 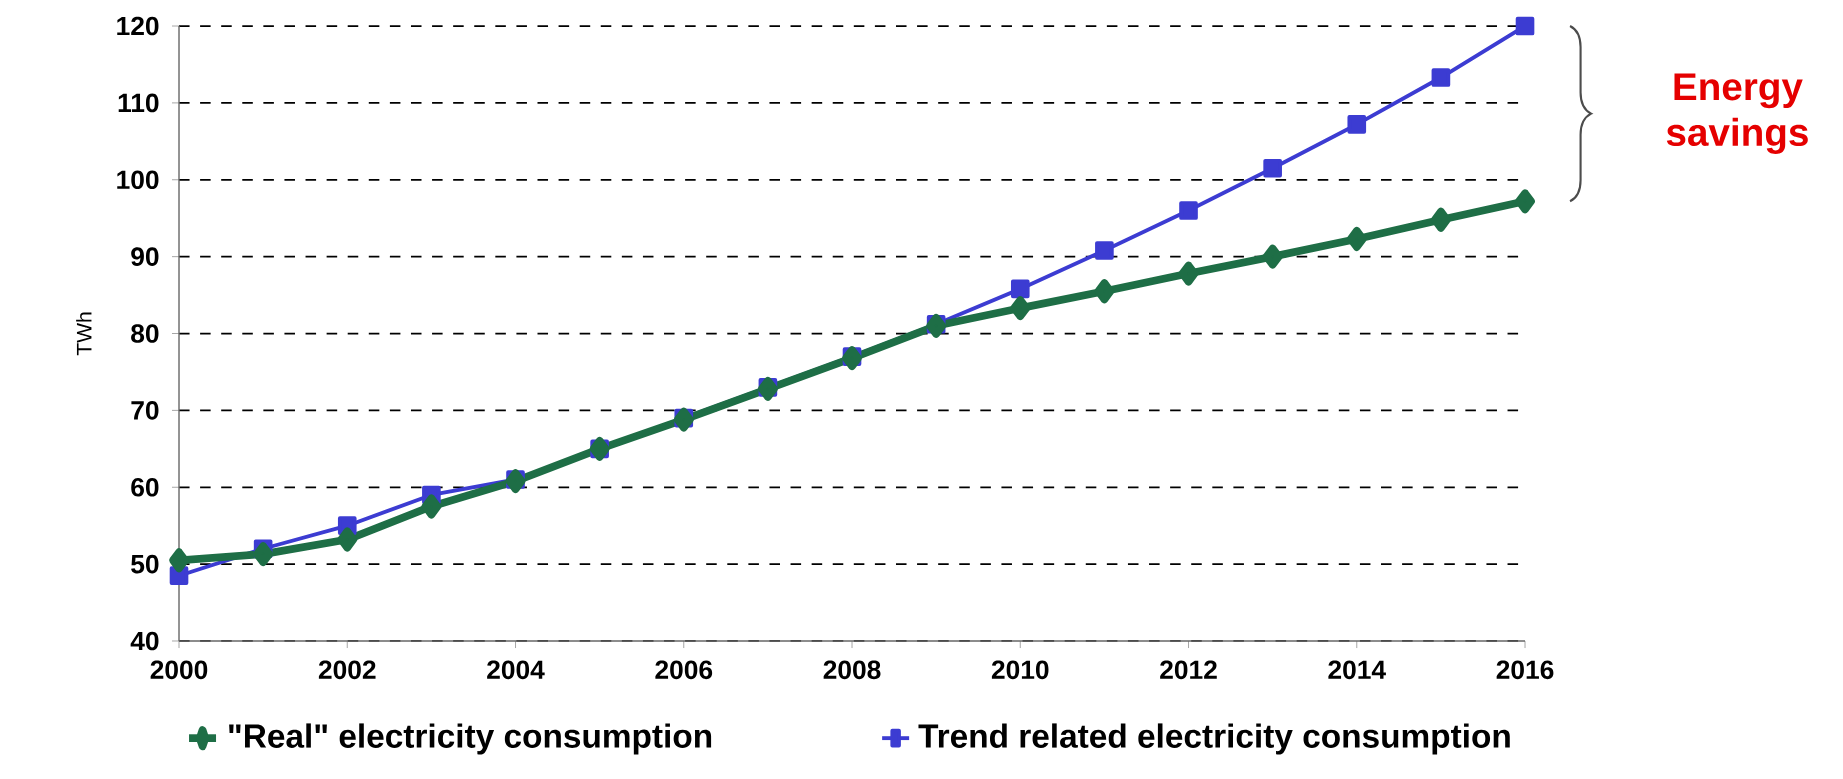 What do you see at coordinates (470, 739) in the screenshot?
I see `legend-label: "Real" electricity consumption` at bounding box center [470, 739].